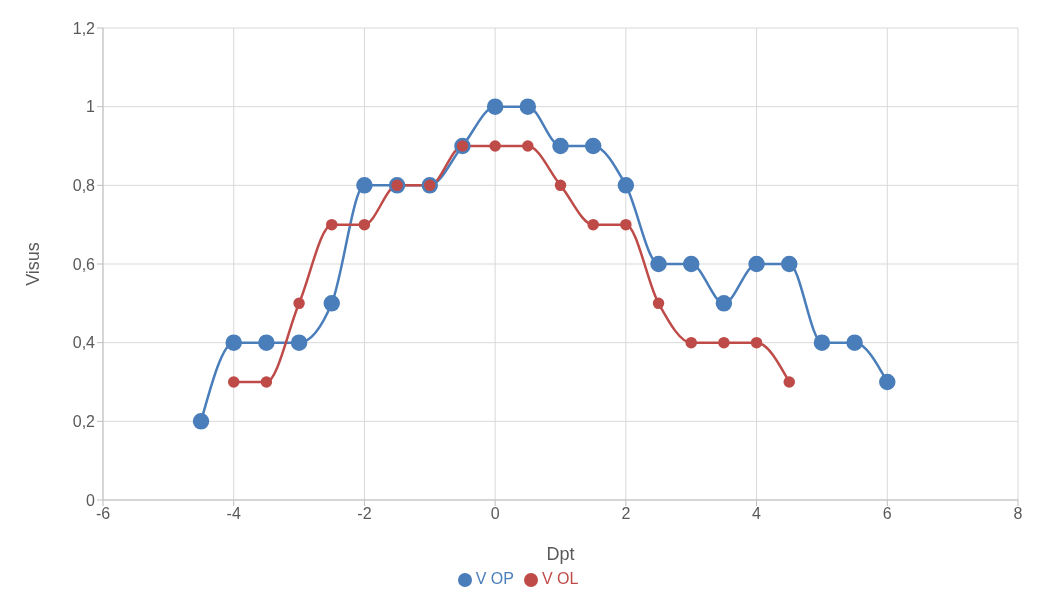 The width and height of the screenshot is (1057, 610). Describe the element at coordinates (84, 264) in the screenshot. I see `y-tick-label: 0,6` at that location.